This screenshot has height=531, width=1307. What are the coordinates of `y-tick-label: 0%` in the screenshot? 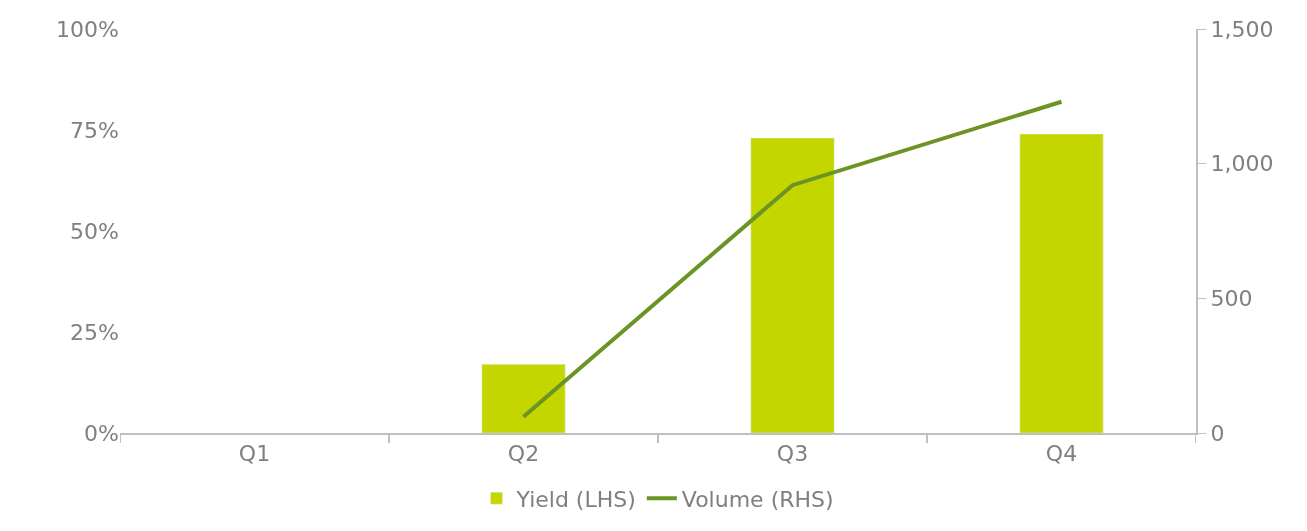 It's located at (101, 433).